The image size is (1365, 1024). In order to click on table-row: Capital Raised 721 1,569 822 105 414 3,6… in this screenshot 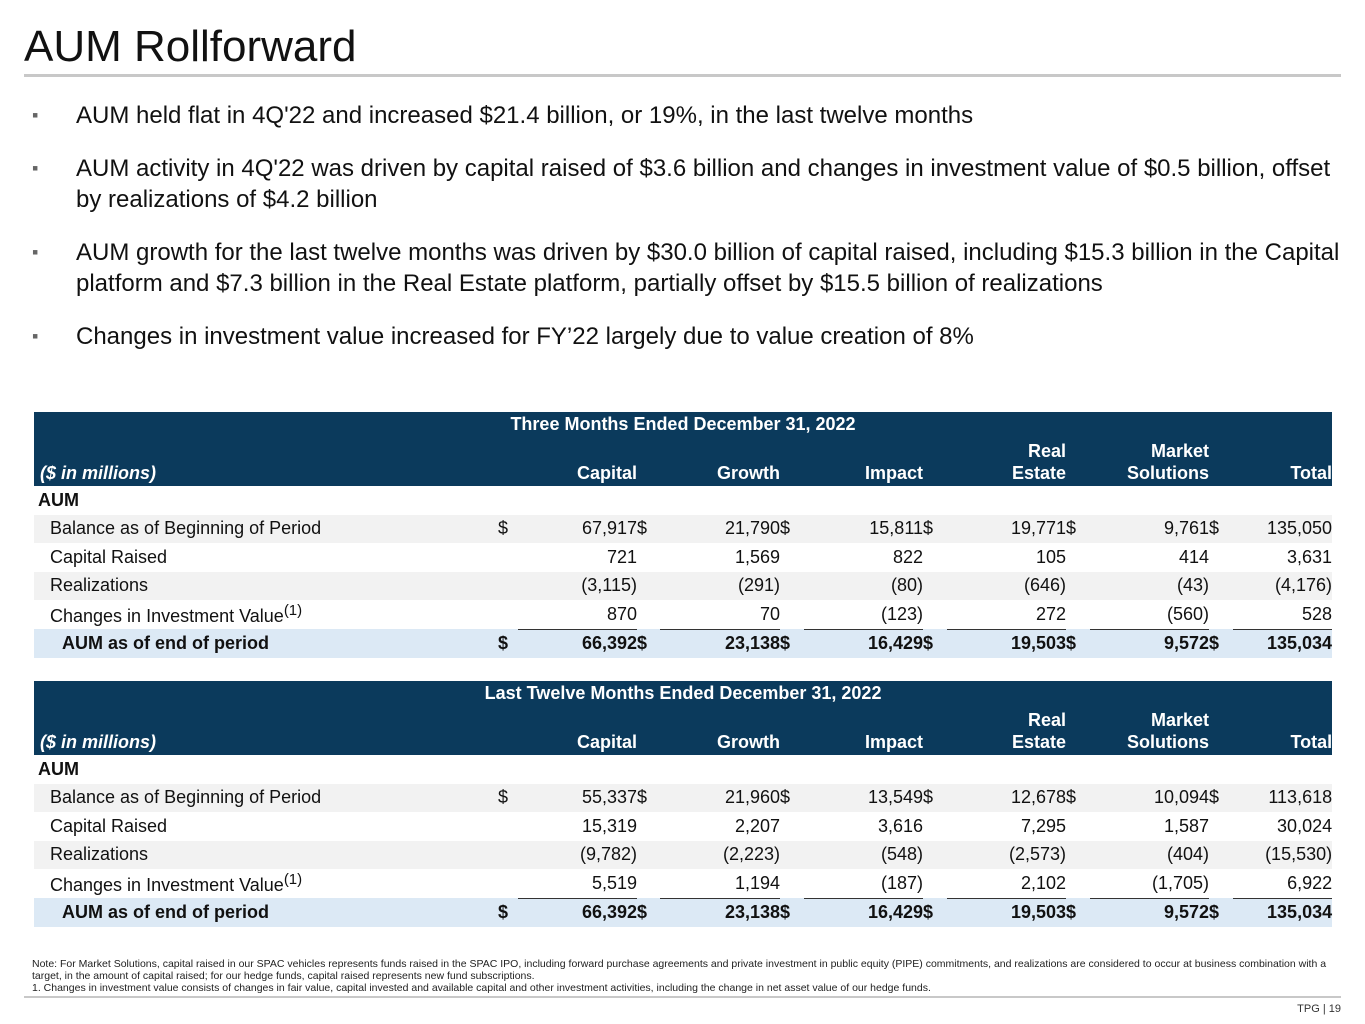, I will do `click(691, 556)`.